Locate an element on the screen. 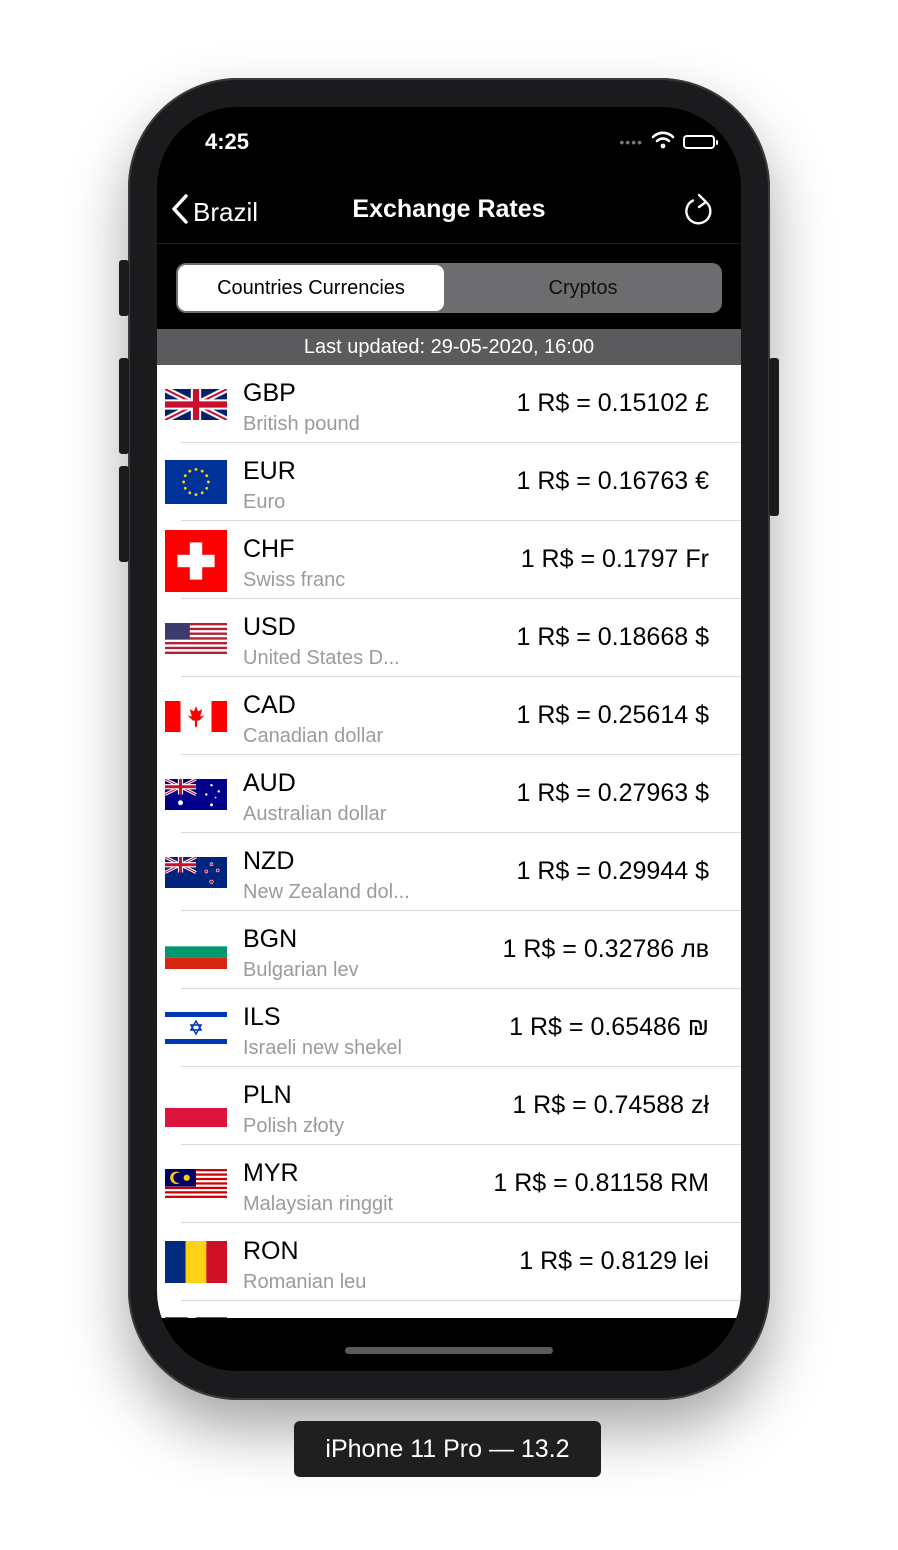  currency-name: Malaysian ringgit is located at coordinates (318, 1204).